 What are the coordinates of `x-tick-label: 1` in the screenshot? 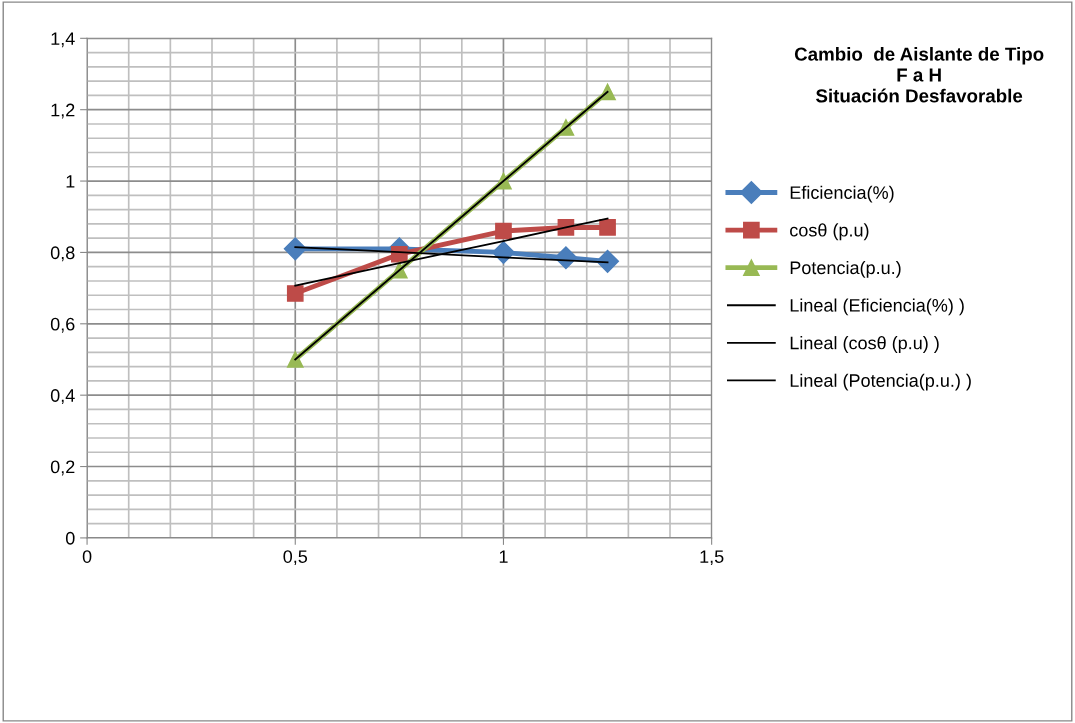 It's located at (503, 556).